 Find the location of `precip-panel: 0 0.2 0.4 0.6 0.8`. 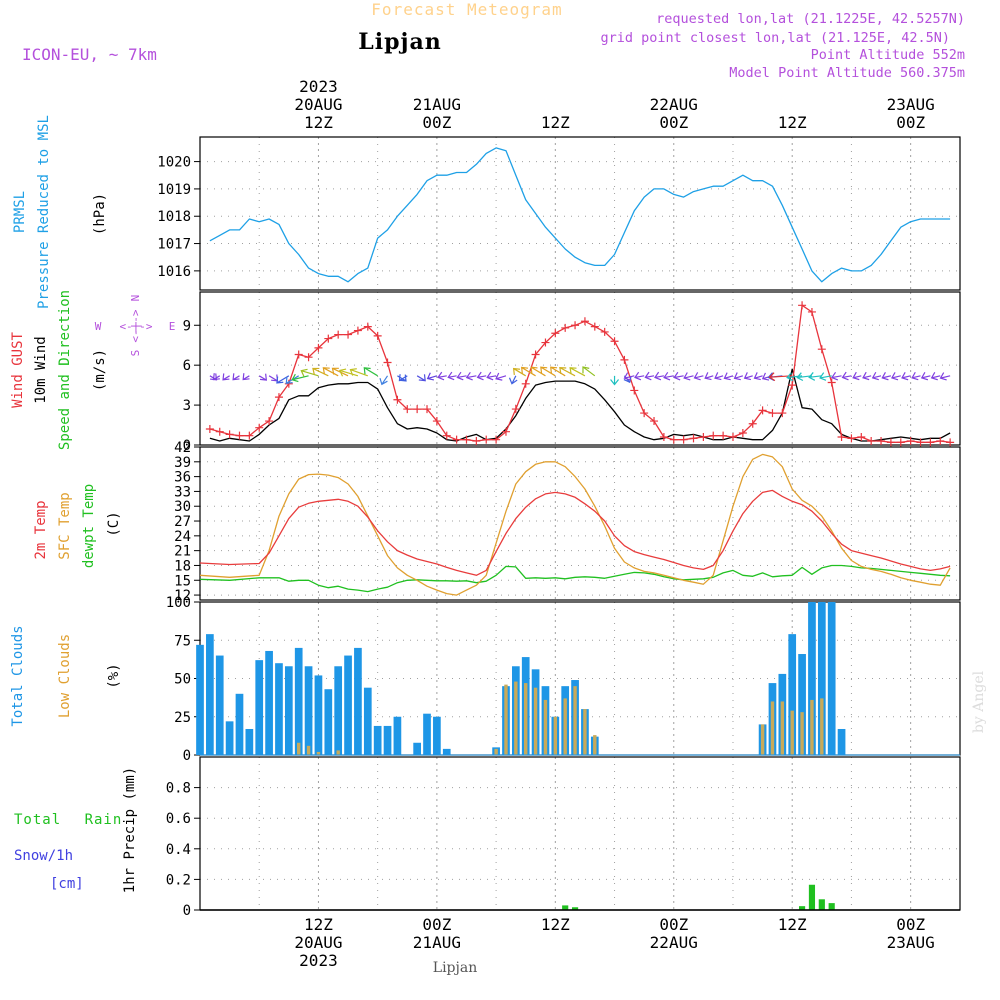

precip-panel: 0 0.2 0.4 0.6 0.8 is located at coordinates (563, 837).